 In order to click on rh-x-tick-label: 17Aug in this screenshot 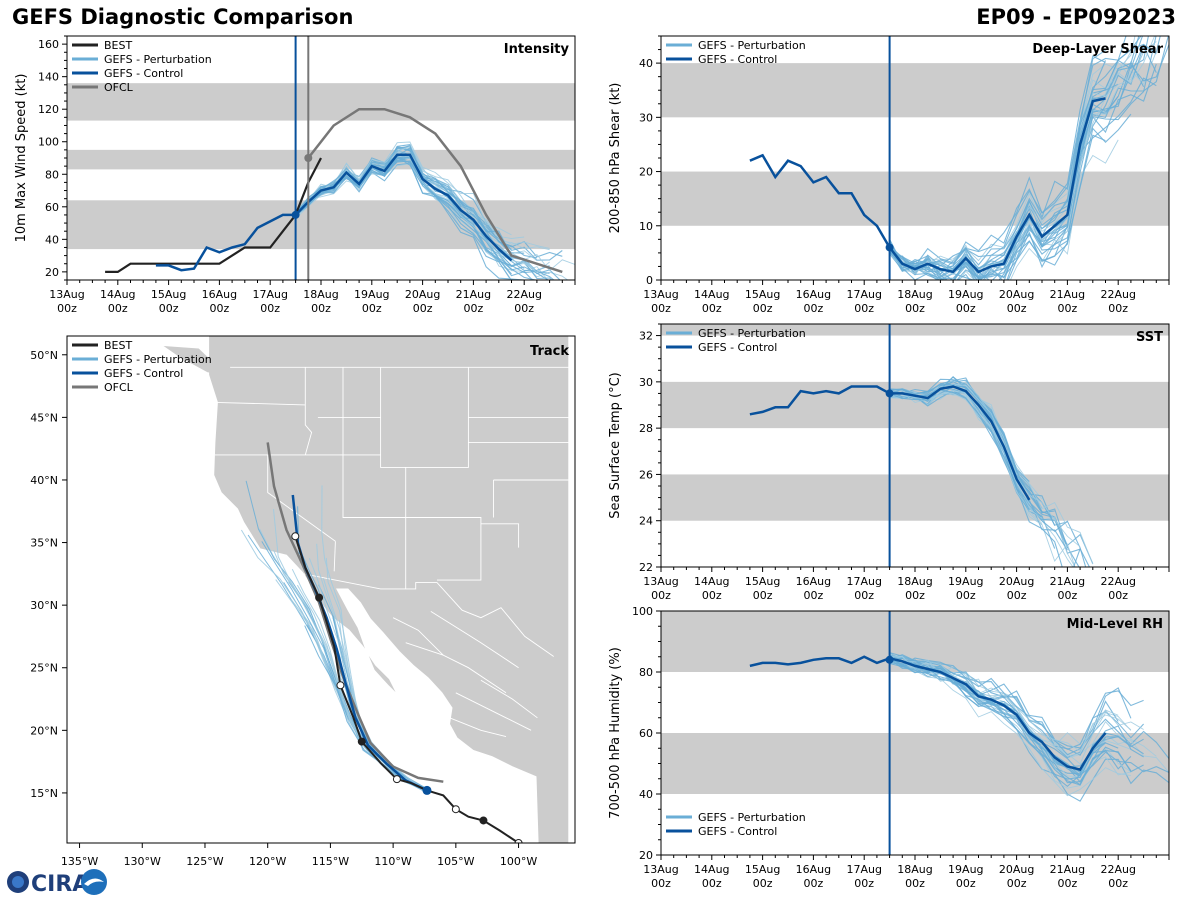, I will do `click(863, 869)`.